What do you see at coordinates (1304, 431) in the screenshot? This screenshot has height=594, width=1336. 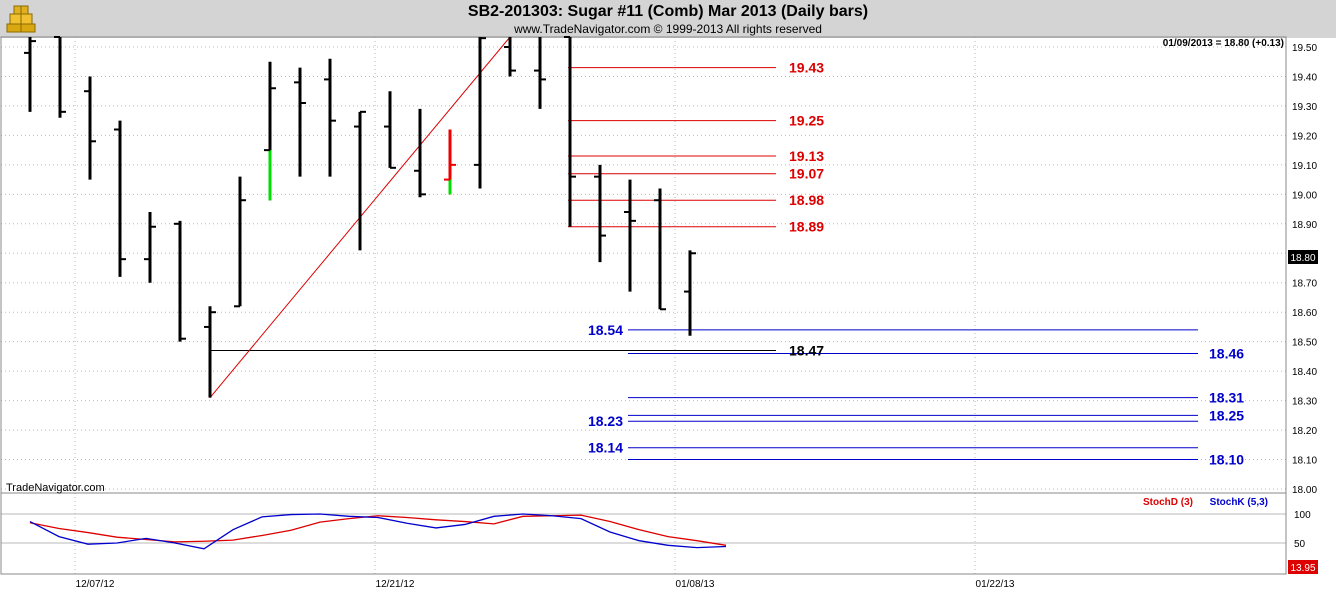 I see `y-tick-label: 18.20` at bounding box center [1304, 431].